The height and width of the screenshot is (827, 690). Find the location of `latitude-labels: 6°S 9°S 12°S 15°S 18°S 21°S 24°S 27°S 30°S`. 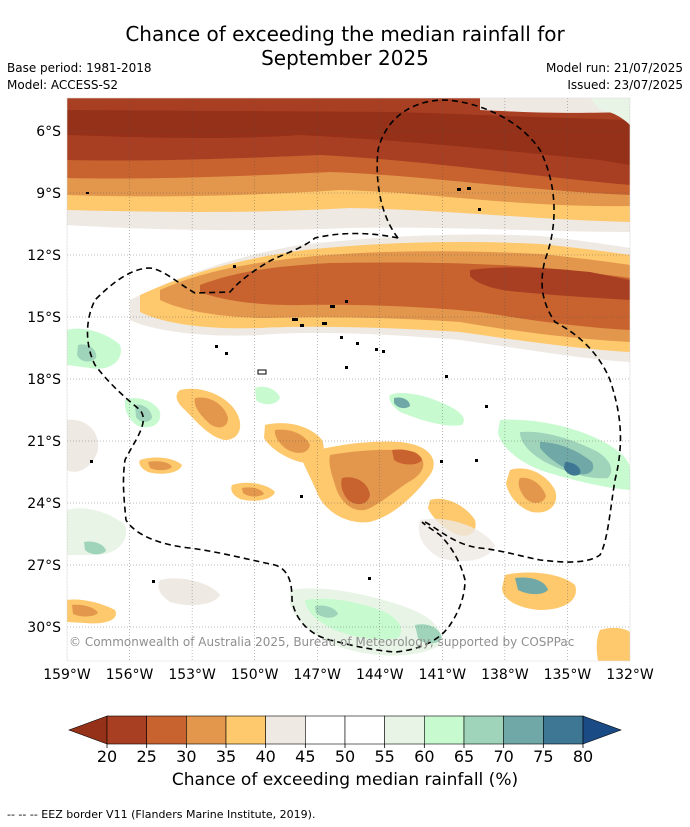

latitude-labels: 6°S 9°S 12°S 15°S 18°S 21°S 24°S 27°S 30°S is located at coordinates (44, 380).